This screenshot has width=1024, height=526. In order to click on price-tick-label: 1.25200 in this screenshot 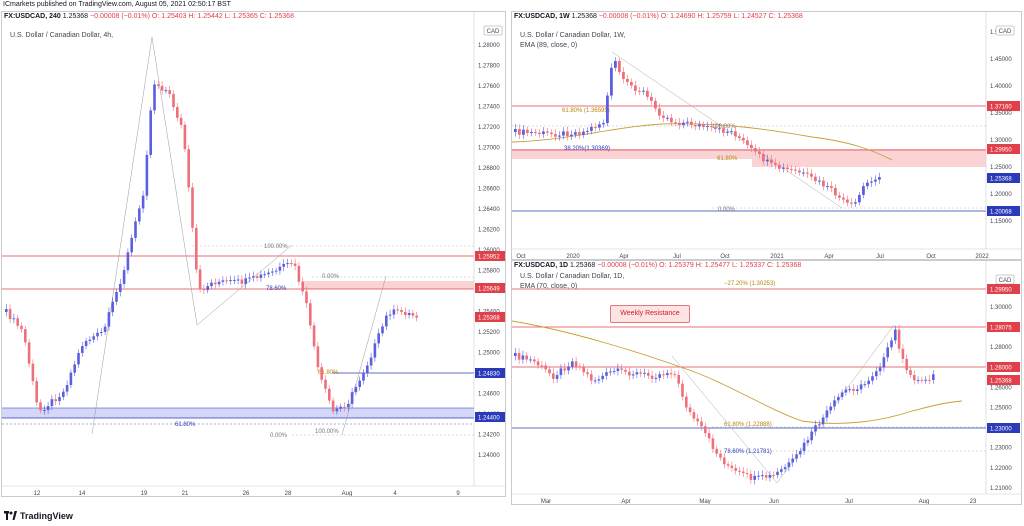, I will do `click(489, 333)`.